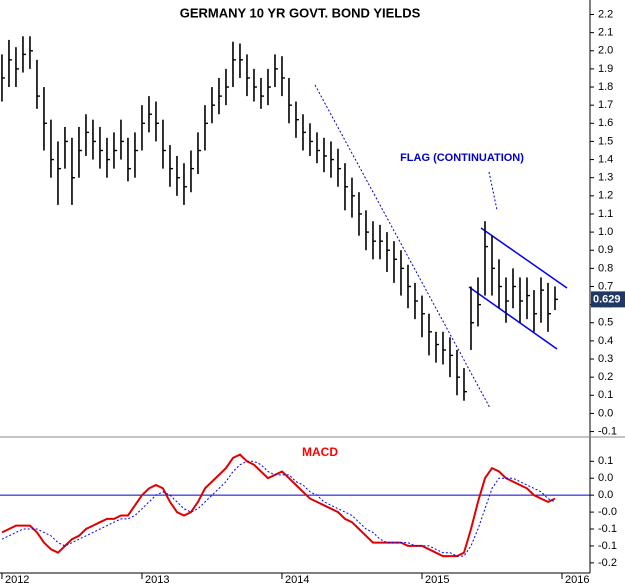 The width and height of the screenshot is (625, 587). What do you see at coordinates (297, 580) in the screenshot?
I see `x-tick-label: 2014` at bounding box center [297, 580].